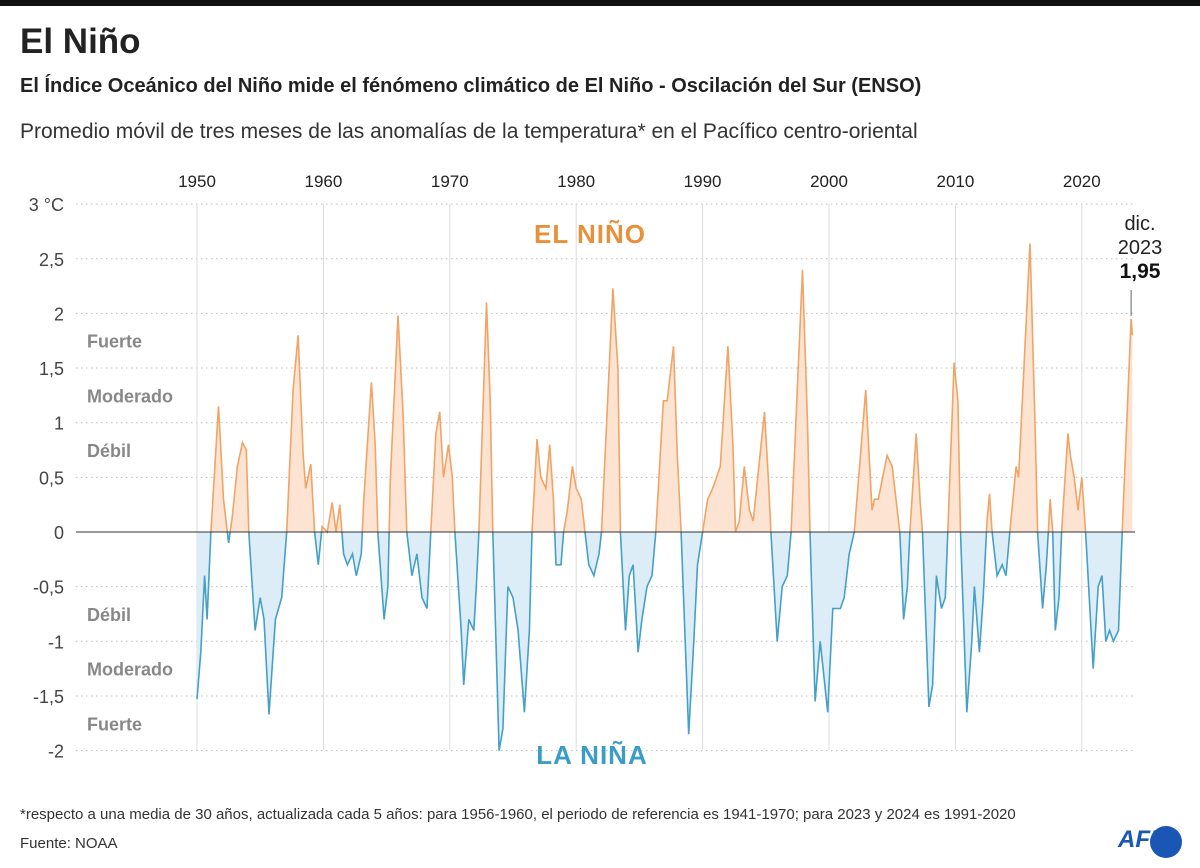  Describe the element at coordinates (51, 260) in the screenshot. I see `y-tick-label: 2,5` at that location.